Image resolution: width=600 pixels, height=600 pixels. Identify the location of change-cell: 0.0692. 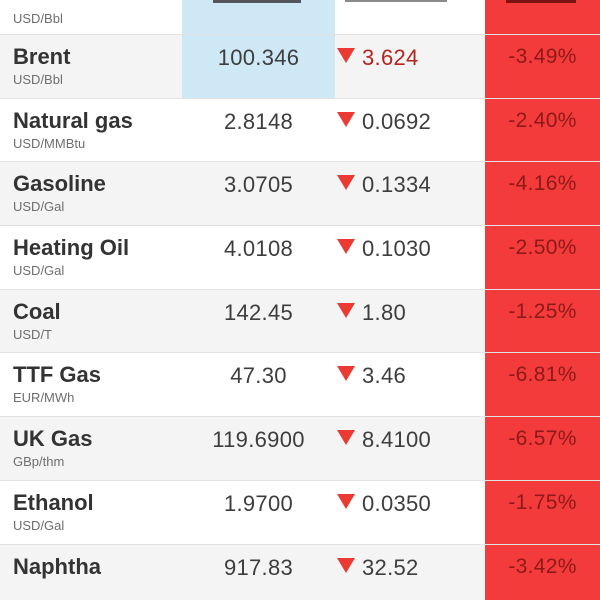
(410, 130).